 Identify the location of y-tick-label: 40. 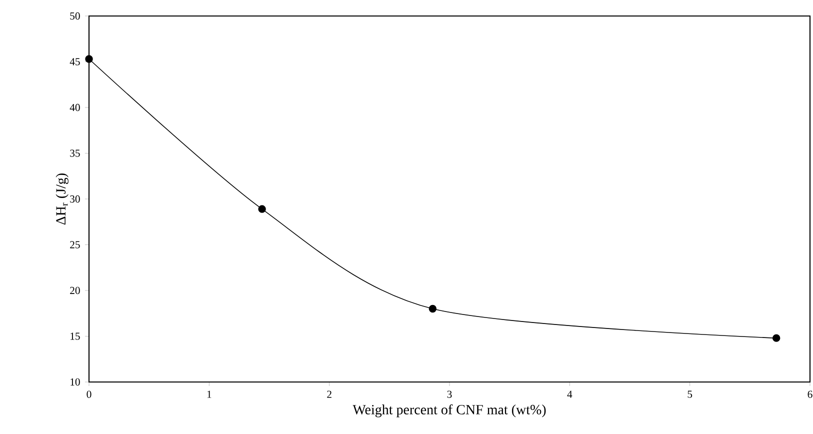
(75, 108).